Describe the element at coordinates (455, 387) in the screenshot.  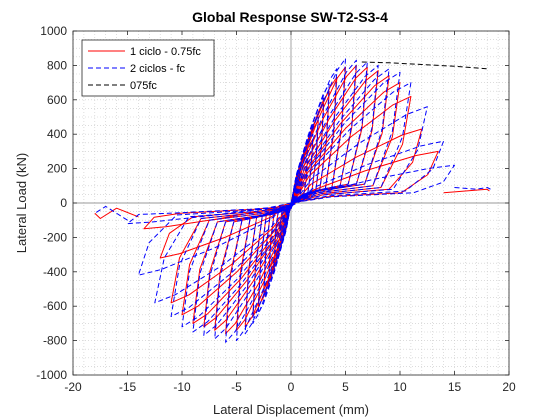
I see `x-tick-label: 15` at that location.